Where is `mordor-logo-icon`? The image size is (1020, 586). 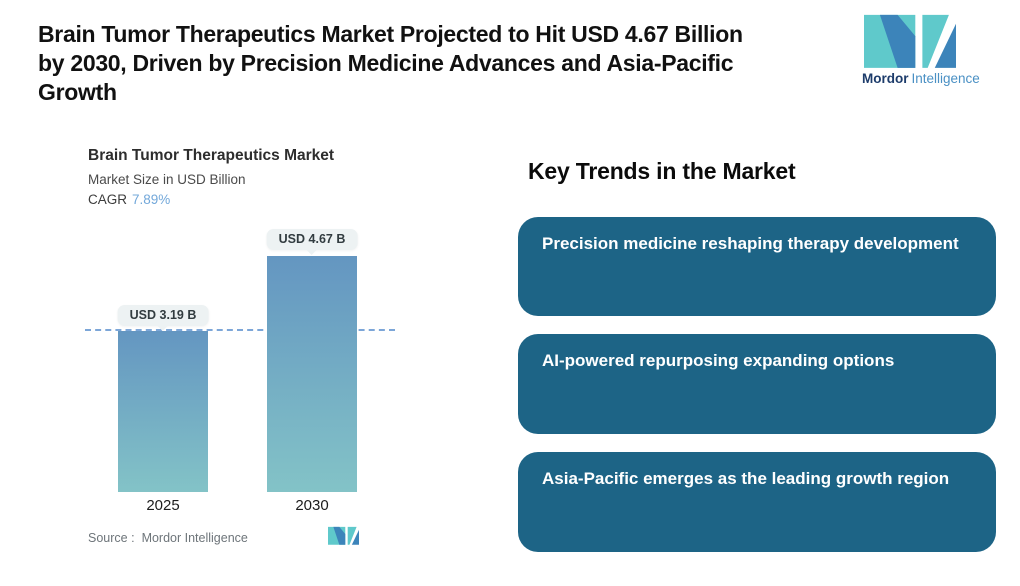 mordor-logo-icon is located at coordinates (910, 41).